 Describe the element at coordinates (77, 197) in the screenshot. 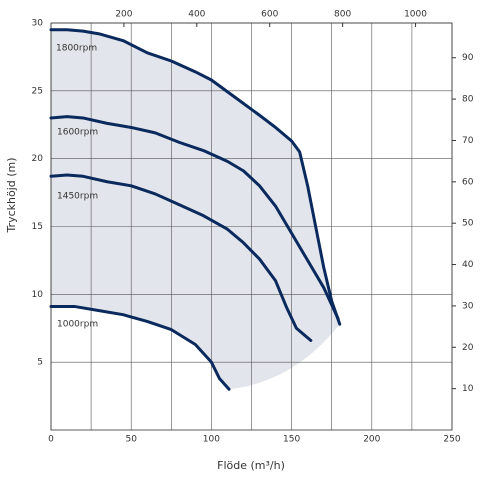

I see `curve-label: 1450rpm` at that location.